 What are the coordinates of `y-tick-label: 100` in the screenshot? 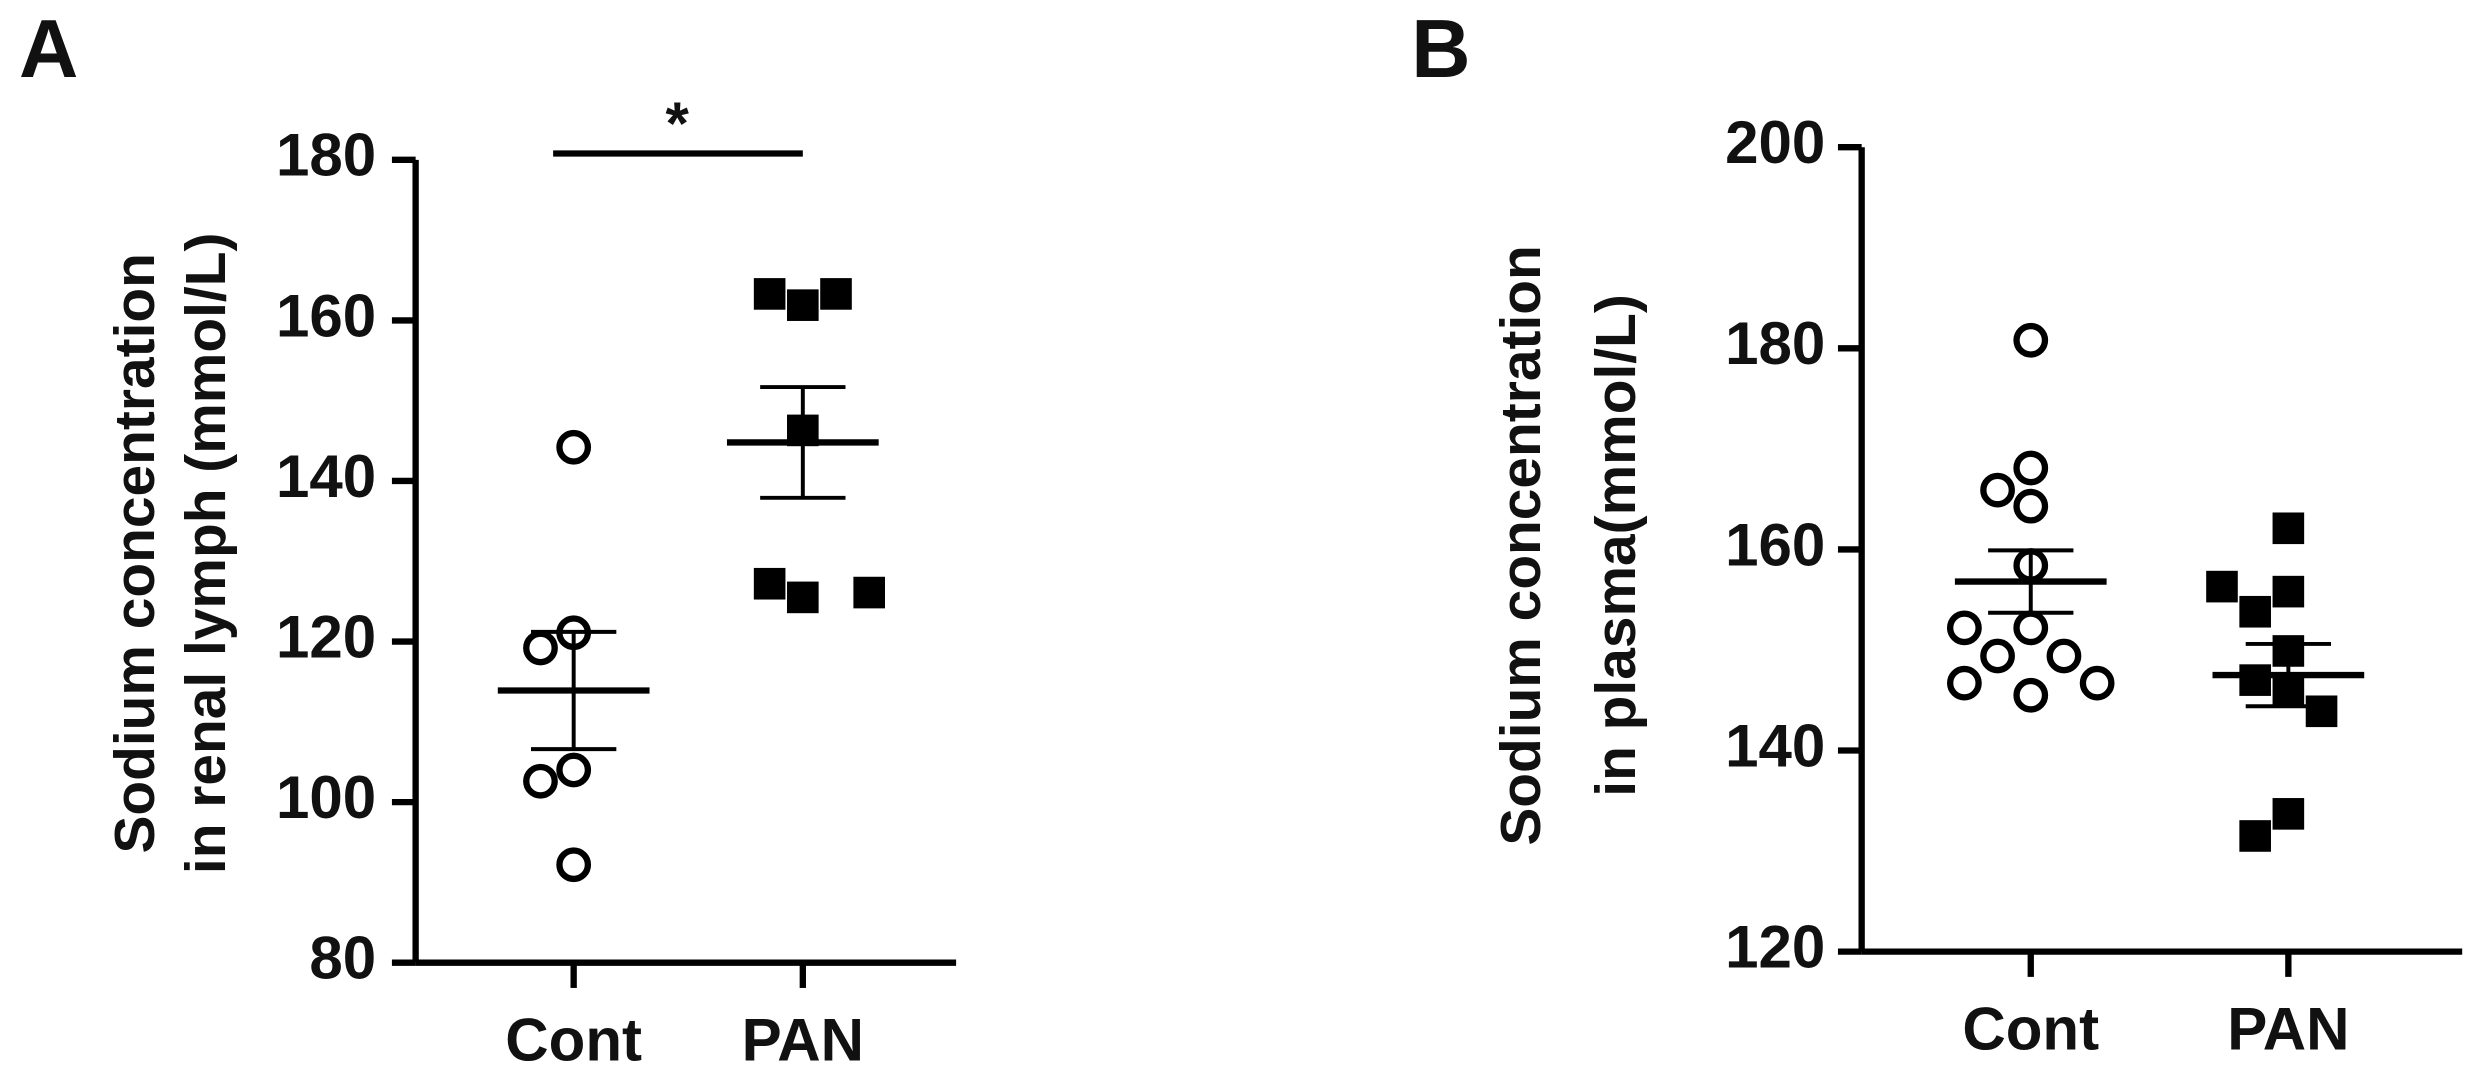 It's located at (326, 797).